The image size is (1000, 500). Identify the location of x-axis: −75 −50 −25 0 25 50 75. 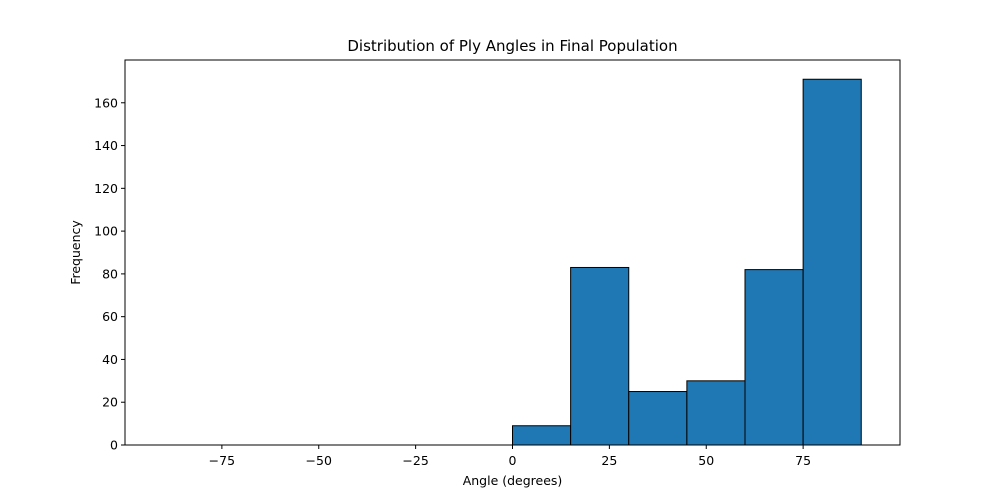
(510, 456).